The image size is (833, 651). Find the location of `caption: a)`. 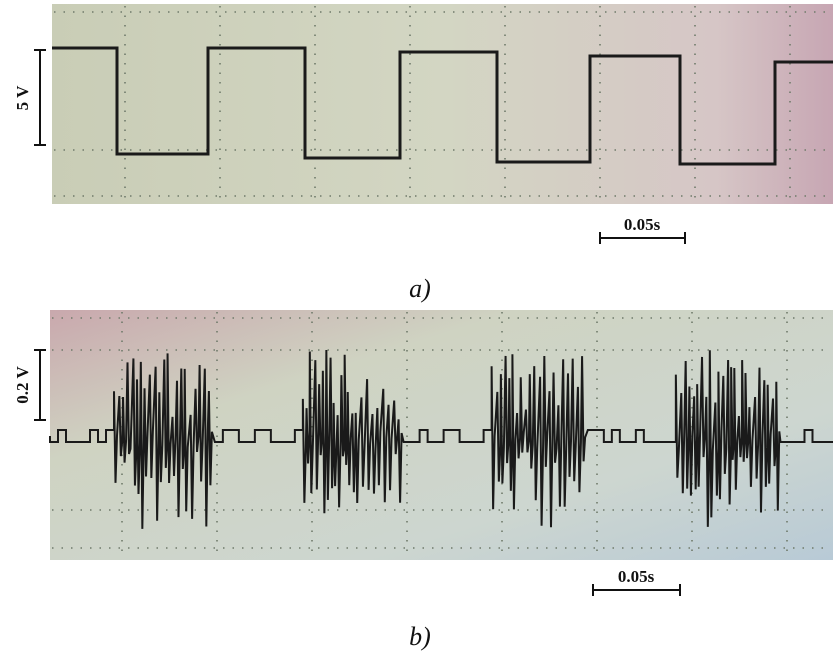

caption: a) is located at coordinates (420, 288).